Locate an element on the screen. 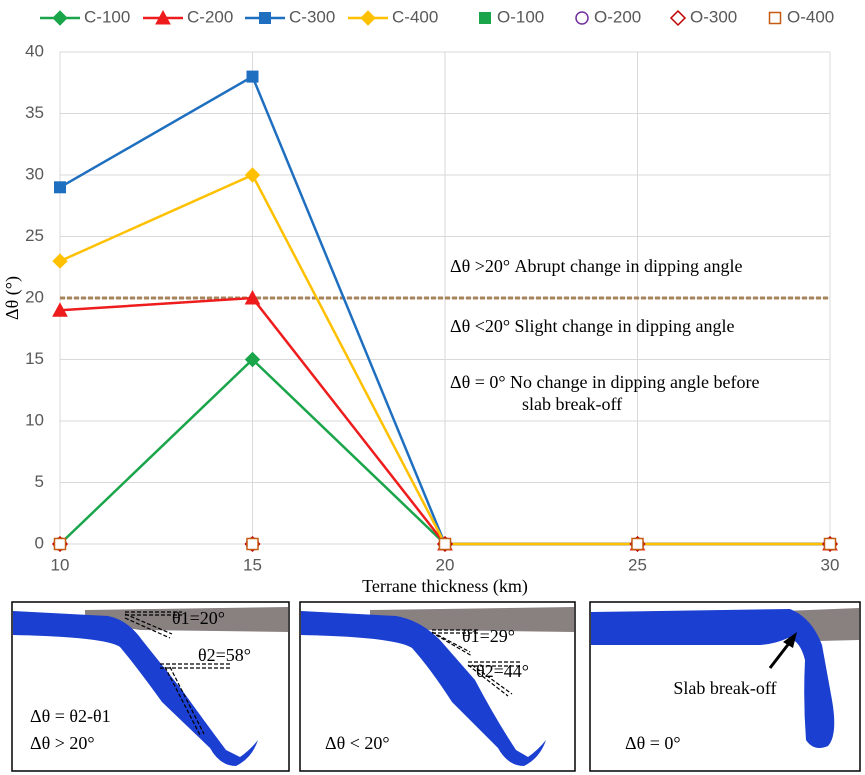 The width and height of the screenshot is (865, 775). panel-label: Δθ = 0° is located at coordinates (653, 743).